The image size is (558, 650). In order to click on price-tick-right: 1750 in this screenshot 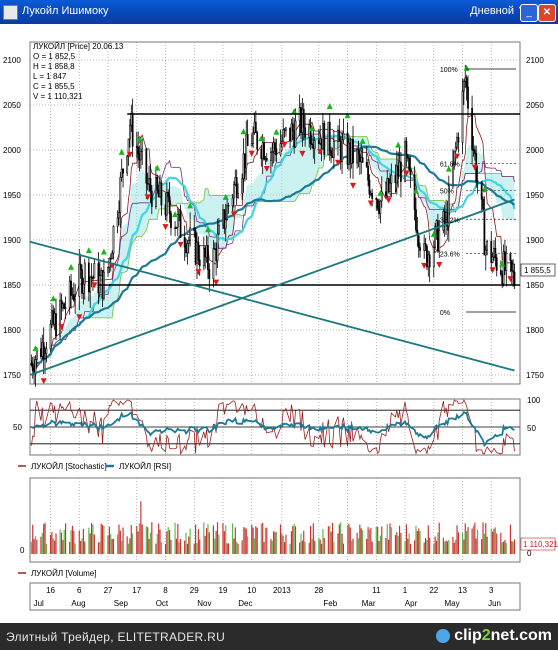, I will do `click(535, 375)`.